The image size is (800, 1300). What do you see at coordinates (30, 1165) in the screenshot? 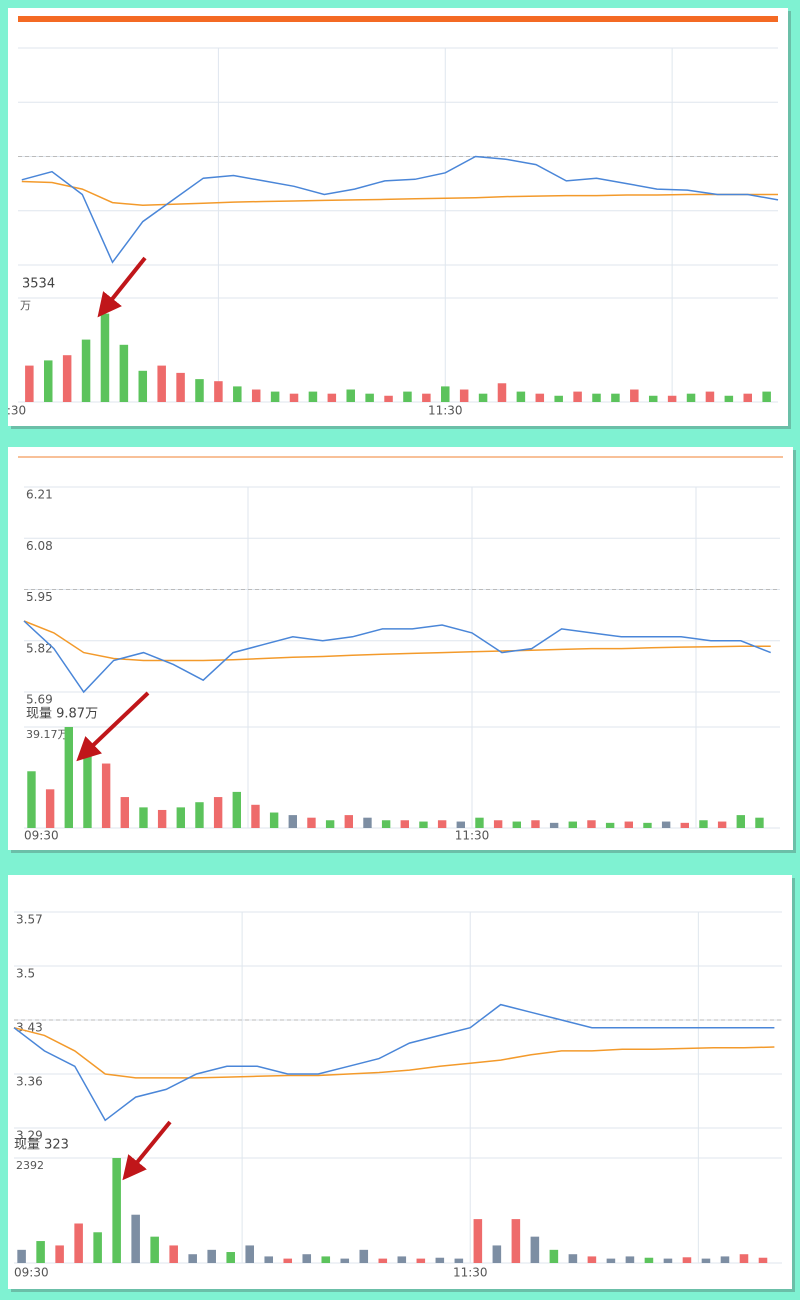
I see `volume-tick-label: 2392` at bounding box center [30, 1165].